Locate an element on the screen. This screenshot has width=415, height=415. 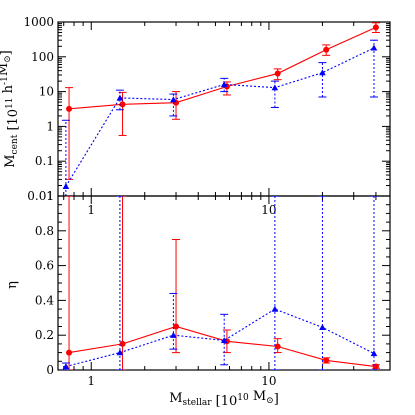
bottom-ytick-label: 1 is located at coordinates (50, 196).